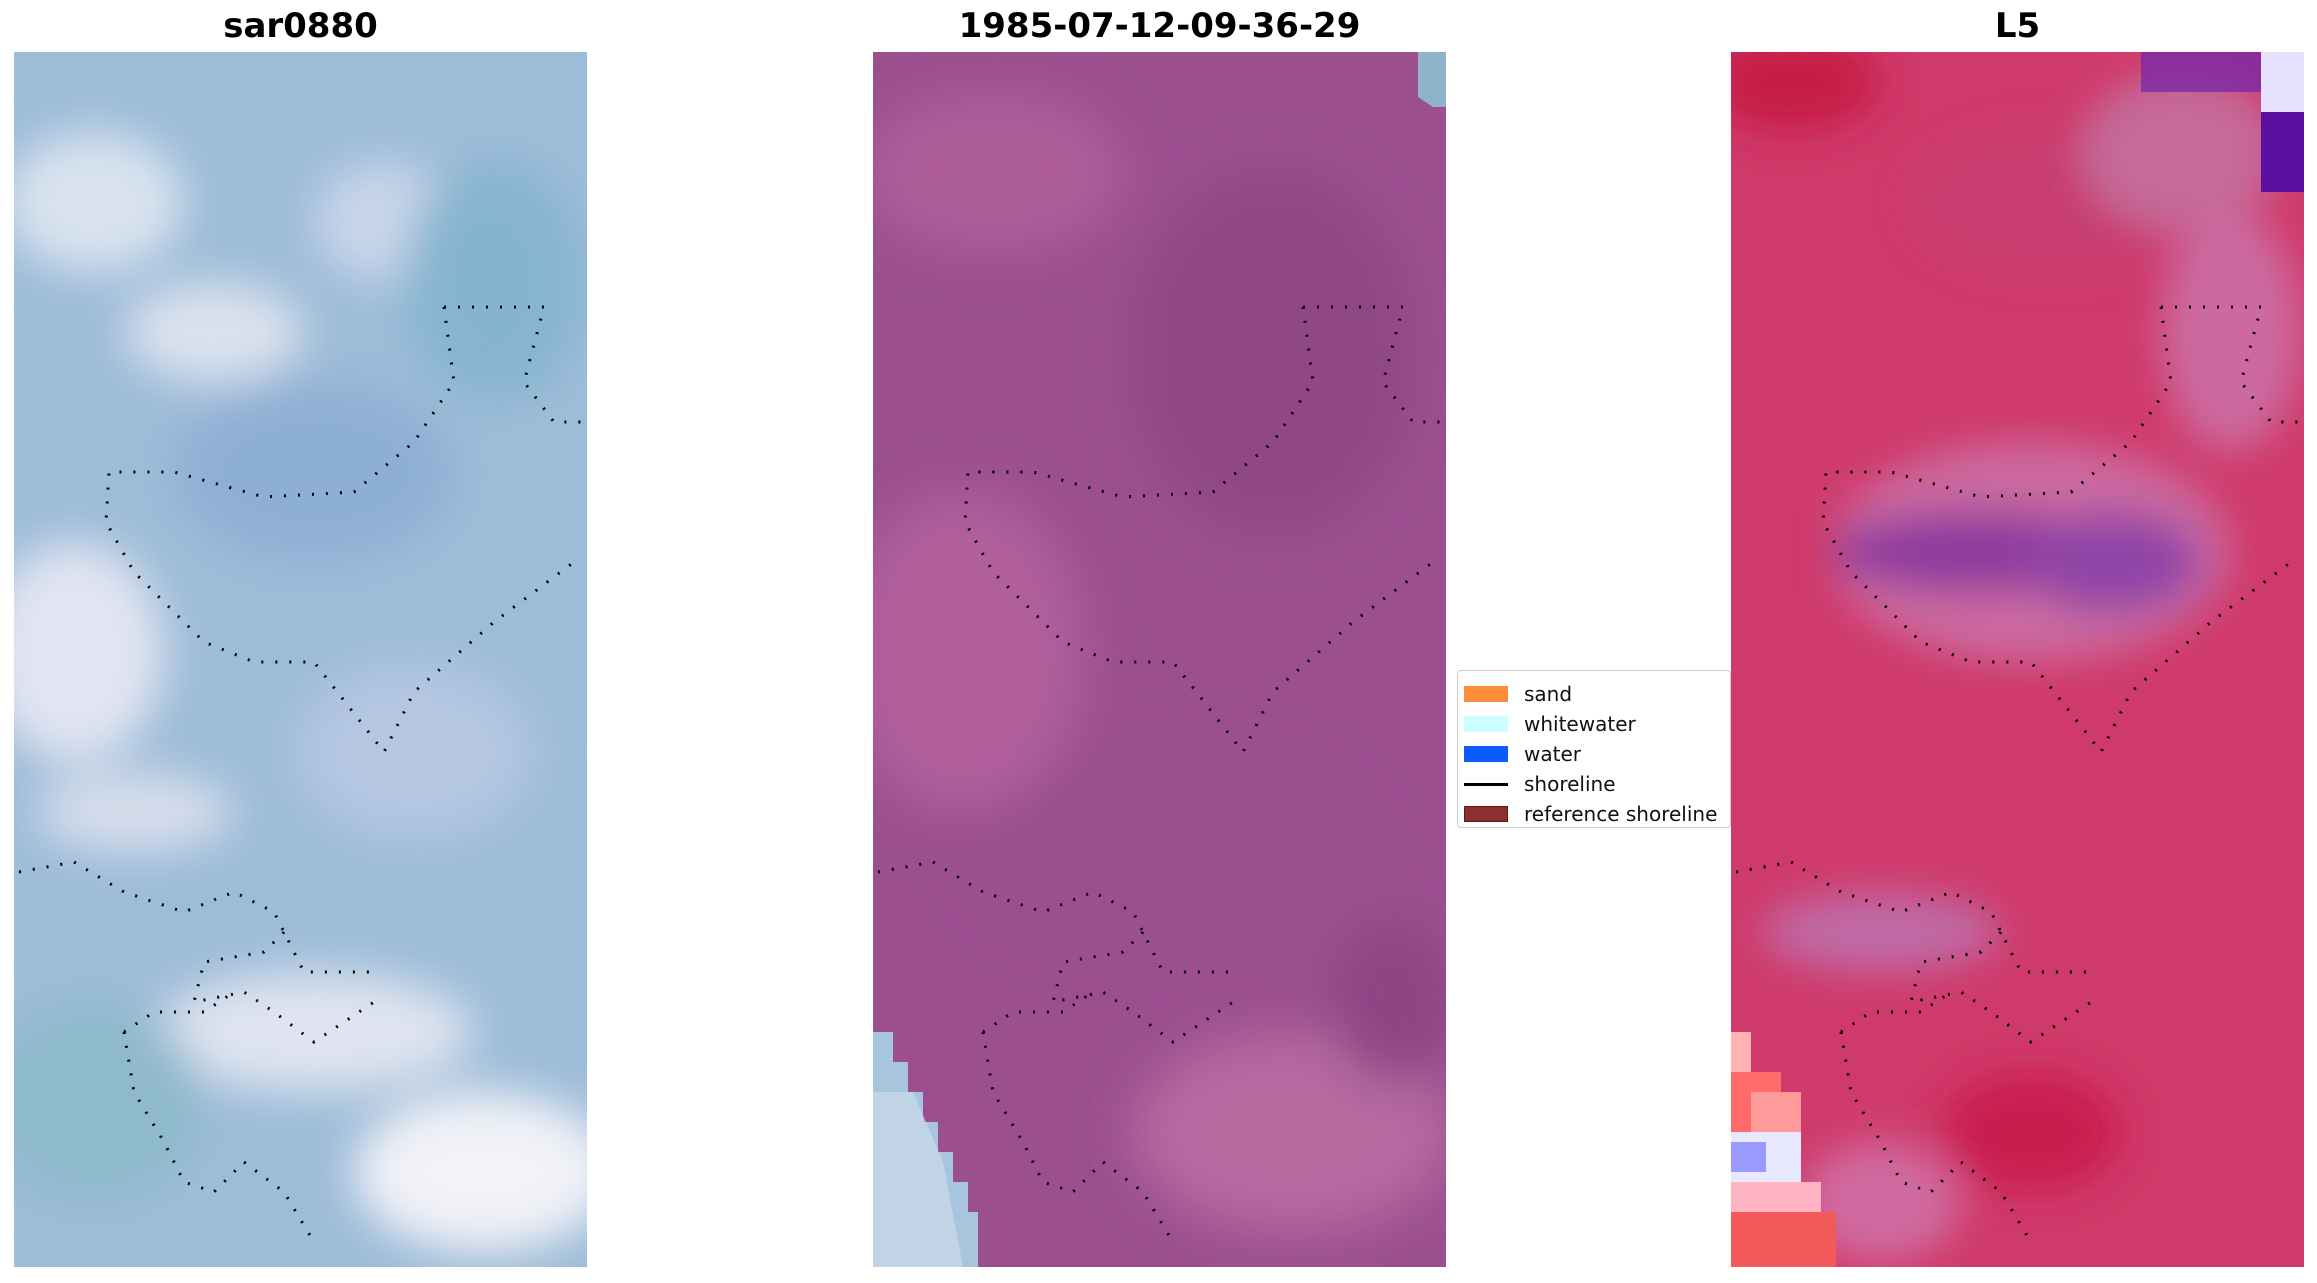 The image size is (2317, 1283). Describe the element at coordinates (1486, 814) in the screenshot. I see `reference-shoreline-swatch-icon` at that location.